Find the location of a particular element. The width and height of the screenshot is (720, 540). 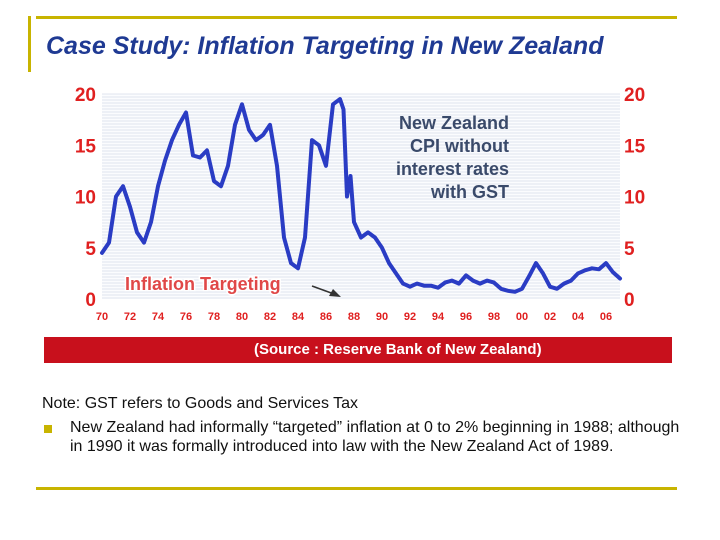

x-tick-label: 82 is located at coordinates (270, 317).